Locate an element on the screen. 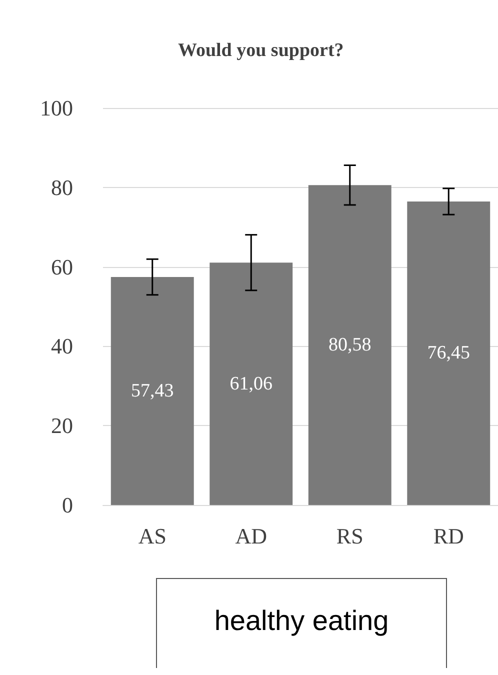 The width and height of the screenshot is (498, 675). y-tick-label: 0 is located at coordinates (67, 505).